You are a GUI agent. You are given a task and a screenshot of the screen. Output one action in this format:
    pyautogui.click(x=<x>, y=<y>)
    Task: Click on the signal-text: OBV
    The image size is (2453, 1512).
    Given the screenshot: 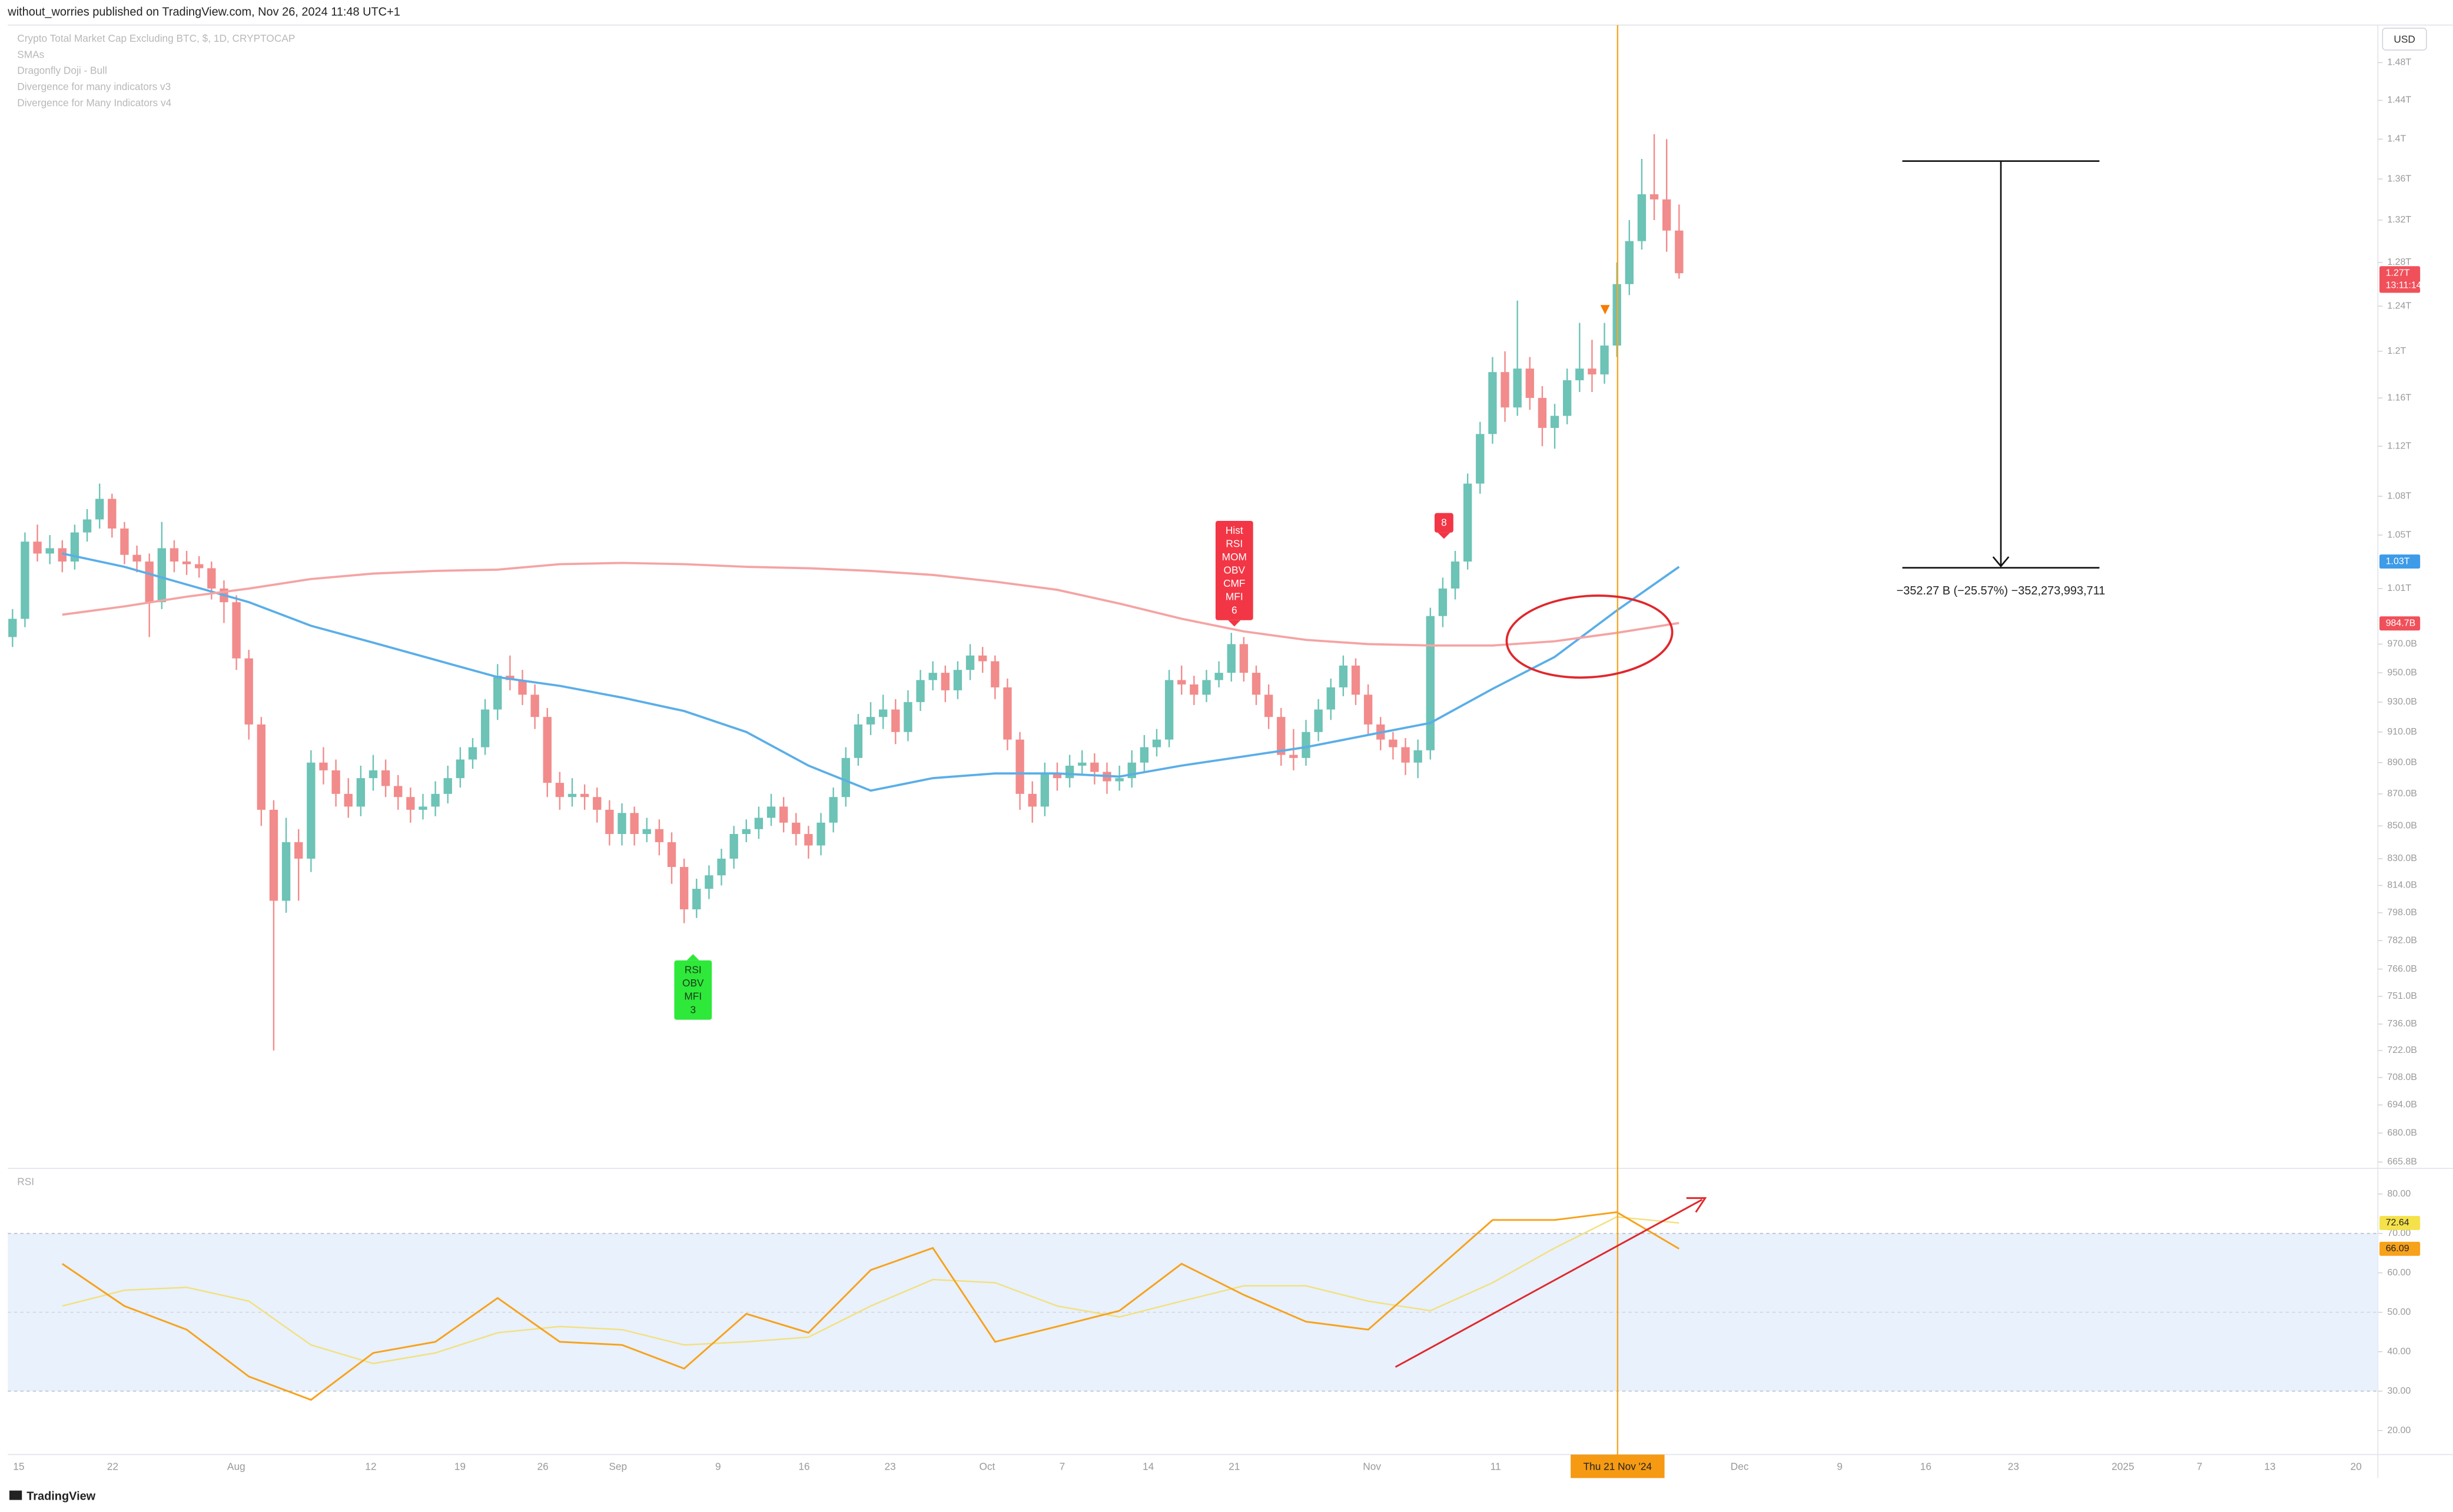 What is the action you would take?
    pyautogui.click(x=1235, y=570)
    